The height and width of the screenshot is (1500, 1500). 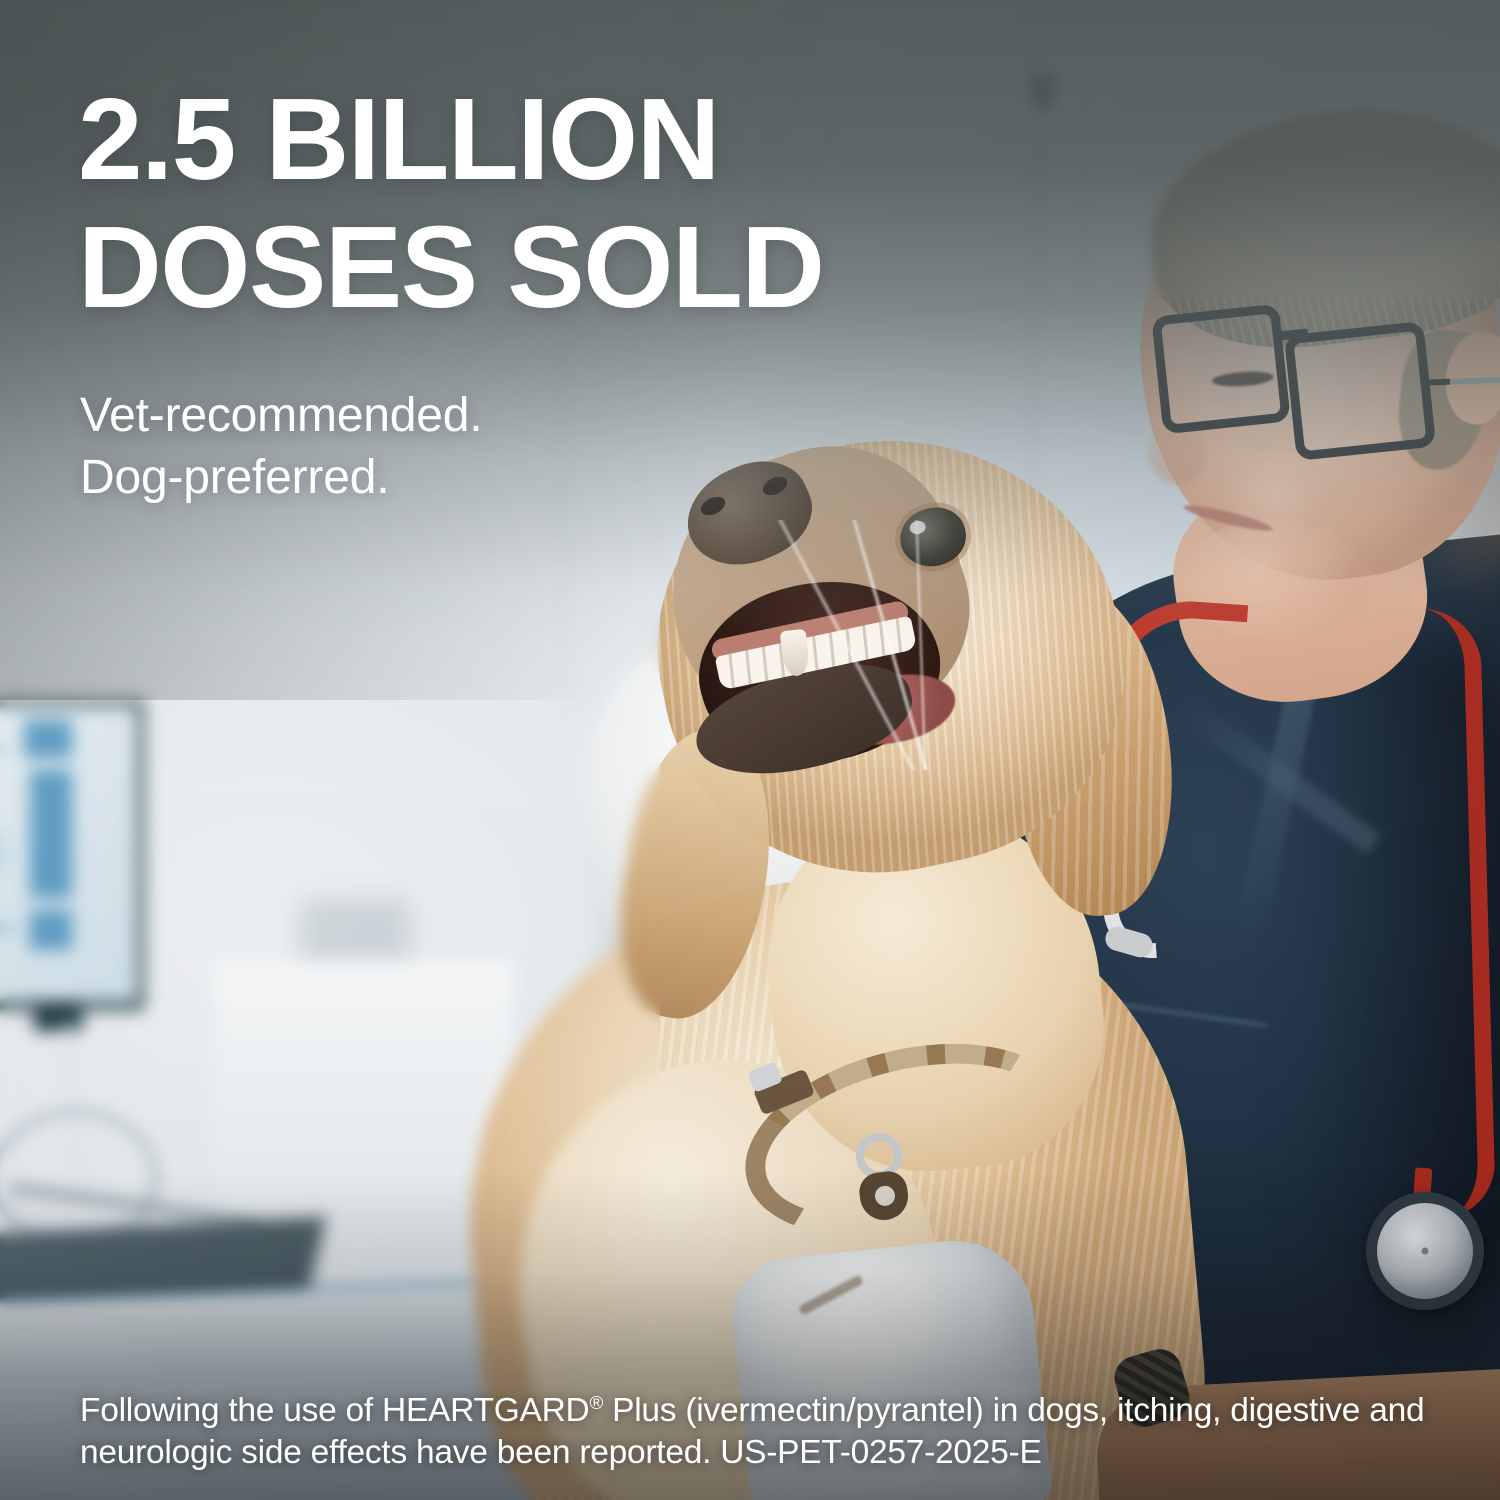 I want to click on monitor-ui-circle, so click(x=5, y=852).